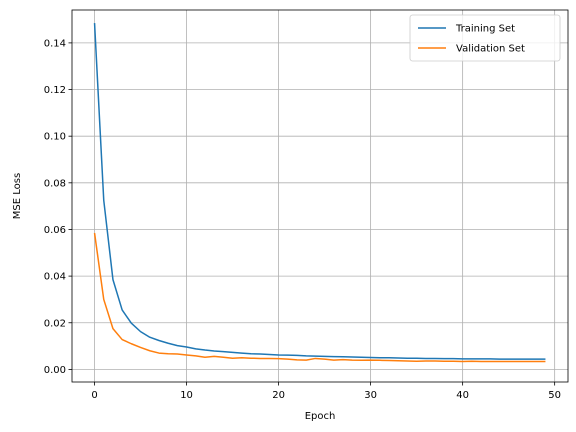 This screenshot has height=432, width=576. What do you see at coordinates (55, 43) in the screenshot?
I see `y-tick-label: 0.14` at bounding box center [55, 43].